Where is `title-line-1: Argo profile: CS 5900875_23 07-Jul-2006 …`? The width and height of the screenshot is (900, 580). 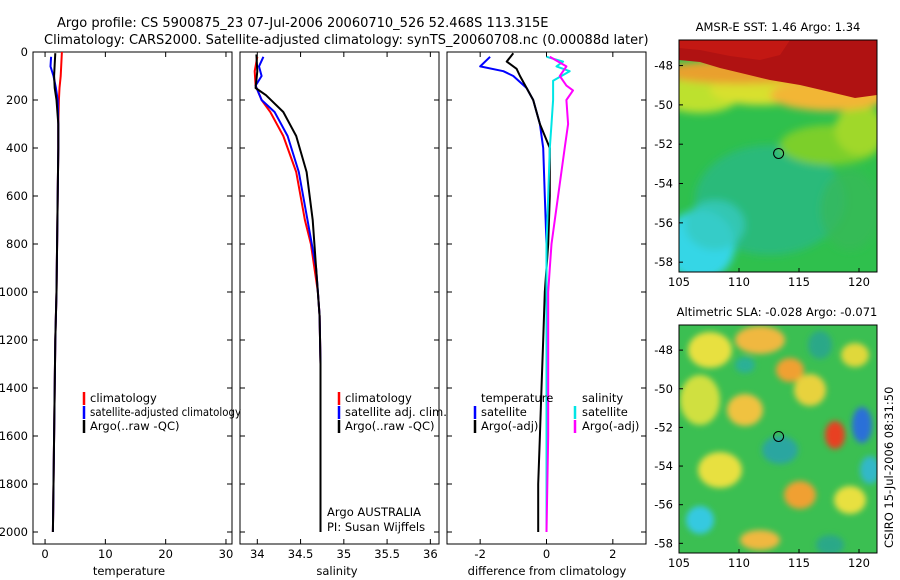 title-line-1: Argo profile: CS 5900875_23 07-Jul-2006 … is located at coordinates (302, 23).